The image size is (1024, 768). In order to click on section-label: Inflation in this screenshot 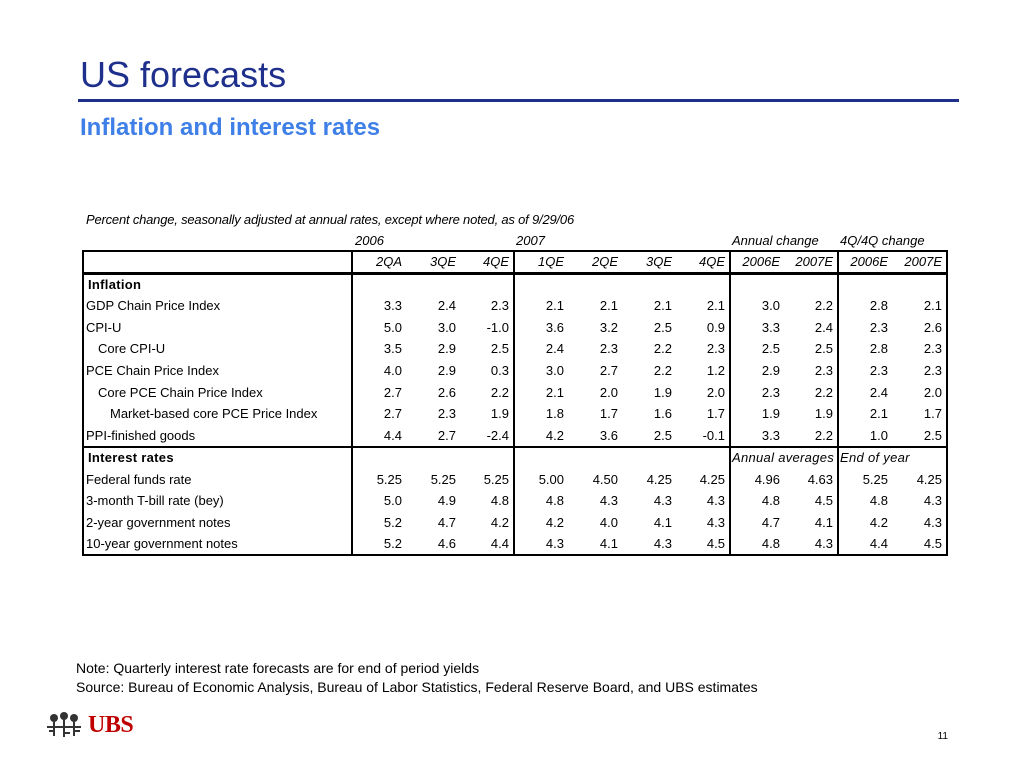, I will do `click(217, 284)`.